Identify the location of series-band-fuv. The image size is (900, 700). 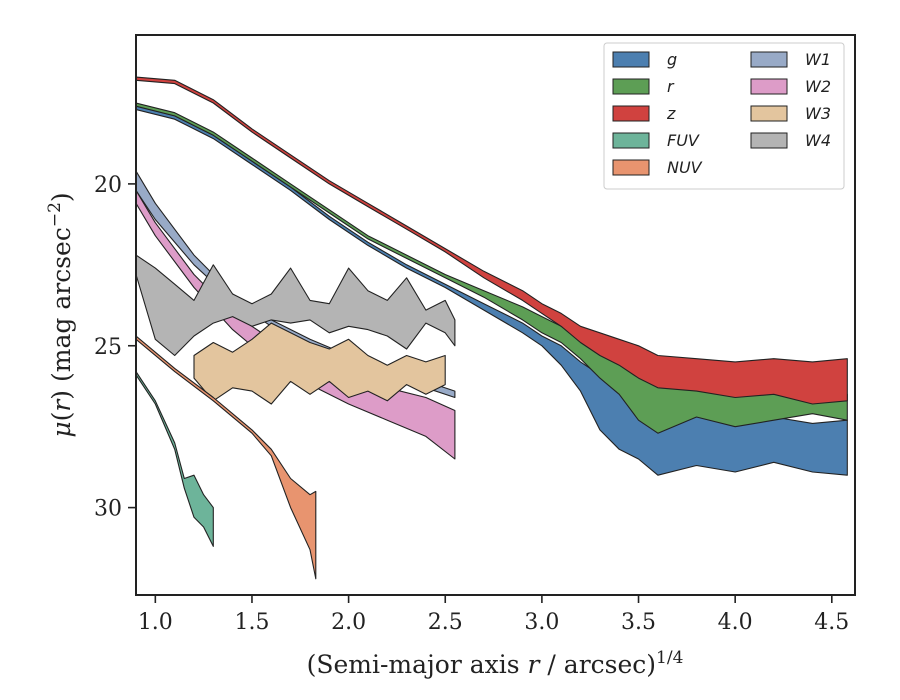
(175, 459).